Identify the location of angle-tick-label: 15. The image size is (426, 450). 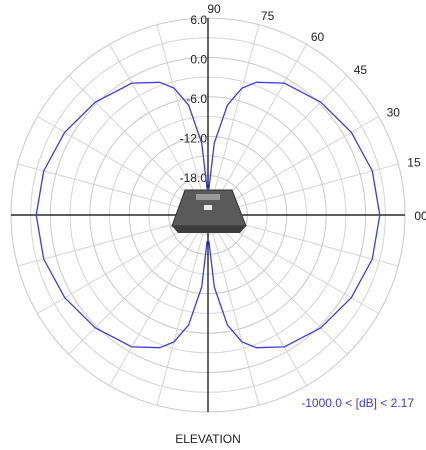
(414, 163).